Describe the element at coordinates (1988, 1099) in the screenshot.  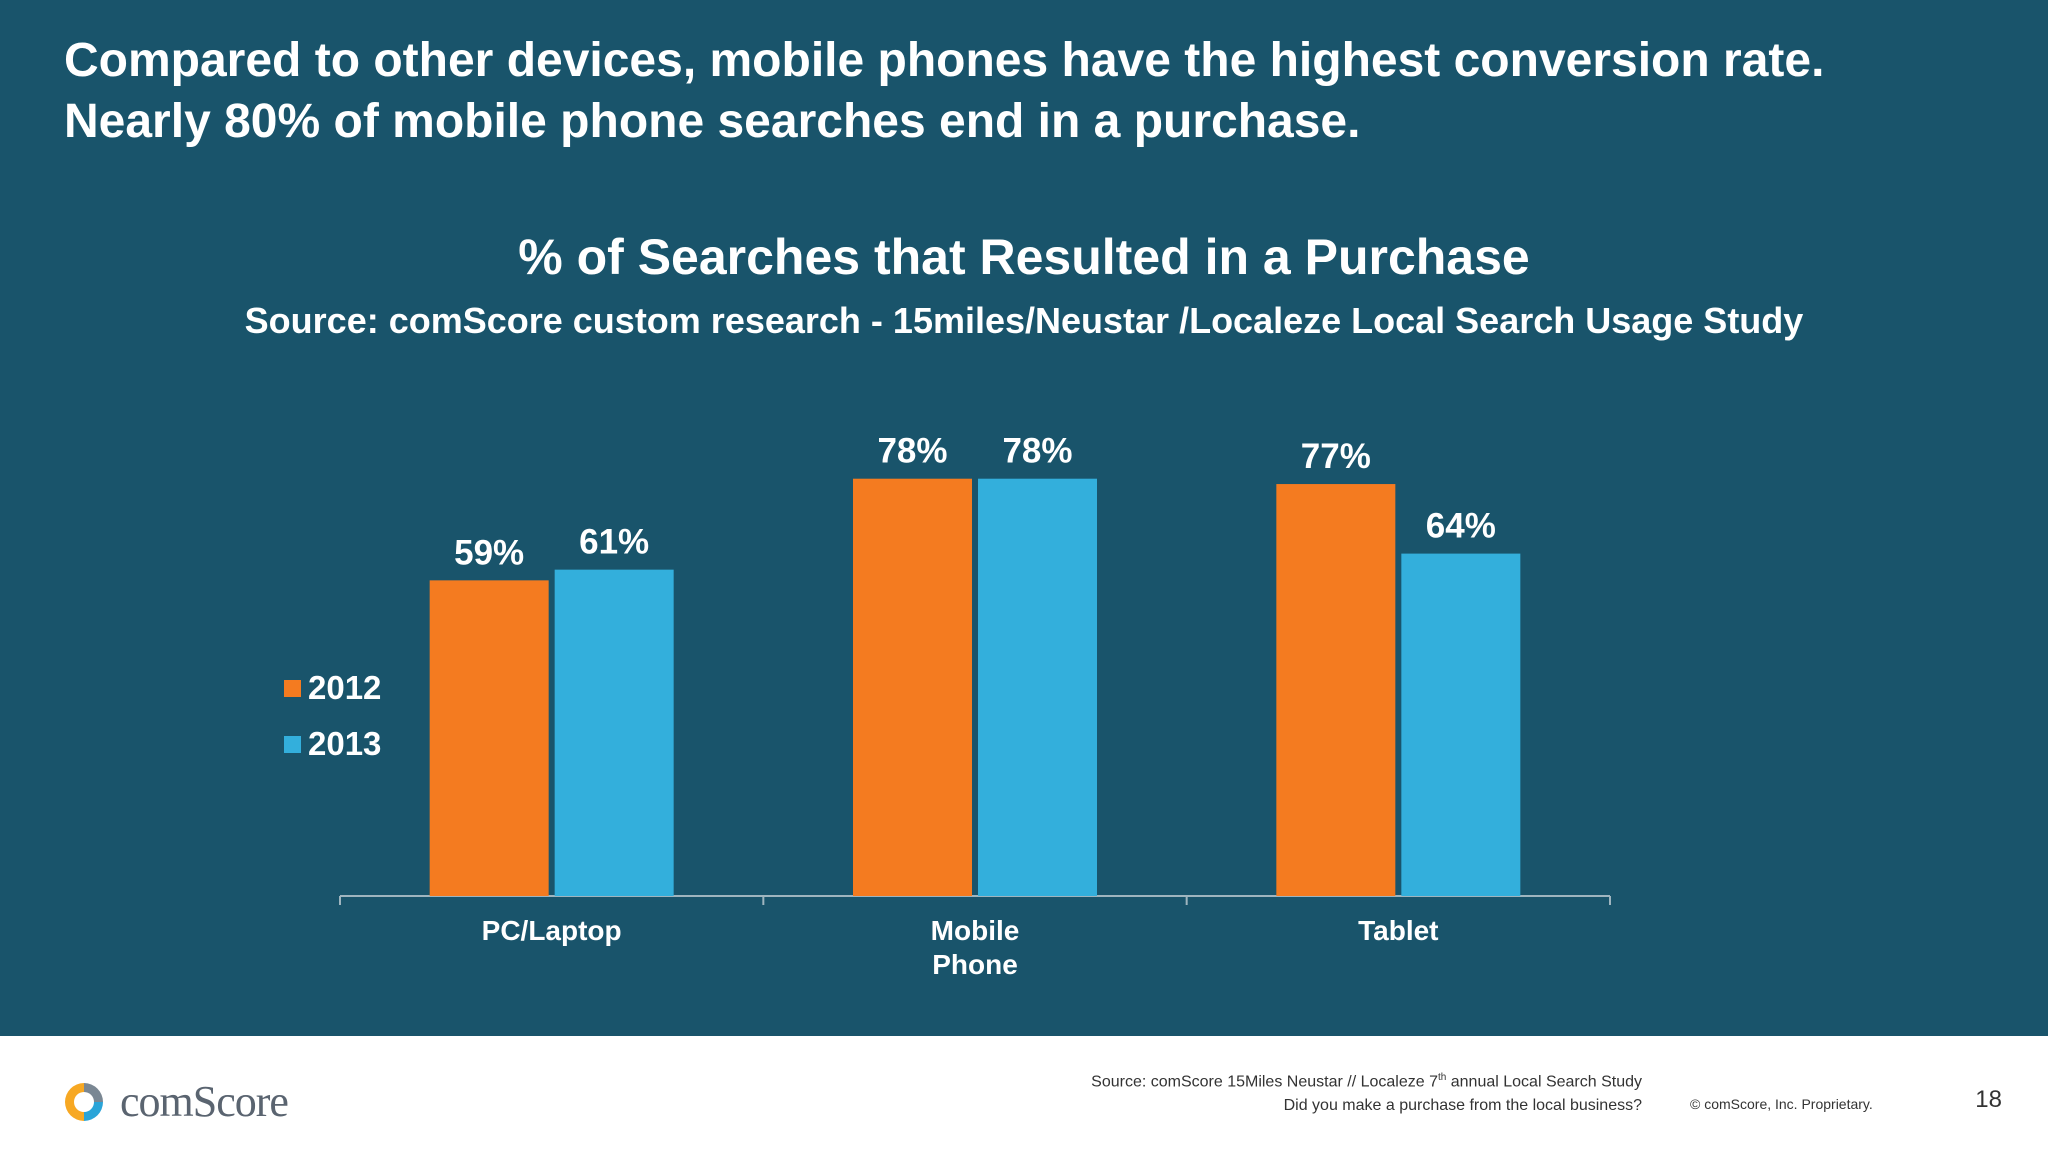
I see `page-number: 18` at that location.